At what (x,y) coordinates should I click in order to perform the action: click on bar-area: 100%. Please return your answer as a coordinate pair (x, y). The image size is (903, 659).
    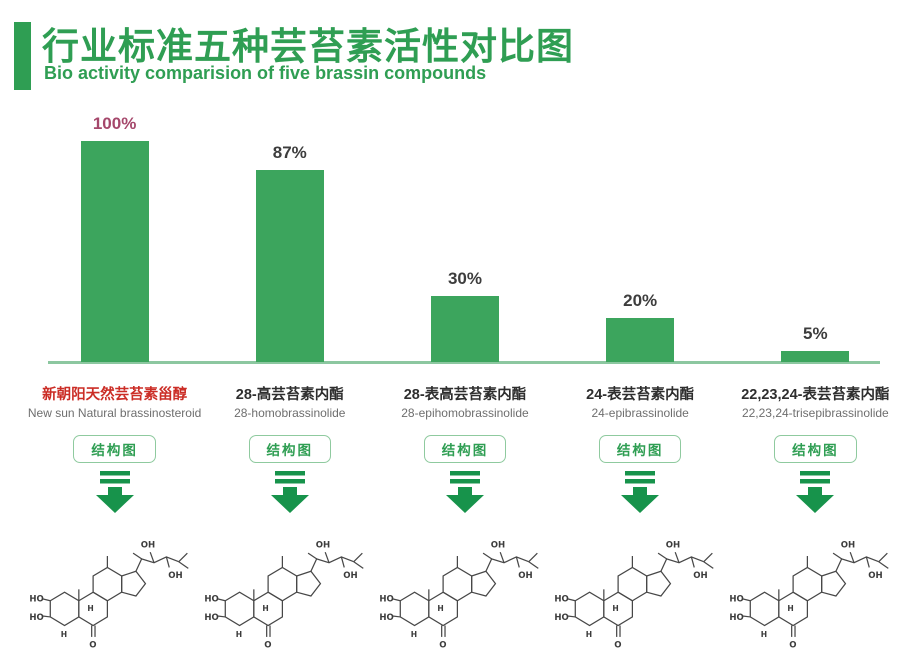
    Looking at the image, I should click on (114, 237).